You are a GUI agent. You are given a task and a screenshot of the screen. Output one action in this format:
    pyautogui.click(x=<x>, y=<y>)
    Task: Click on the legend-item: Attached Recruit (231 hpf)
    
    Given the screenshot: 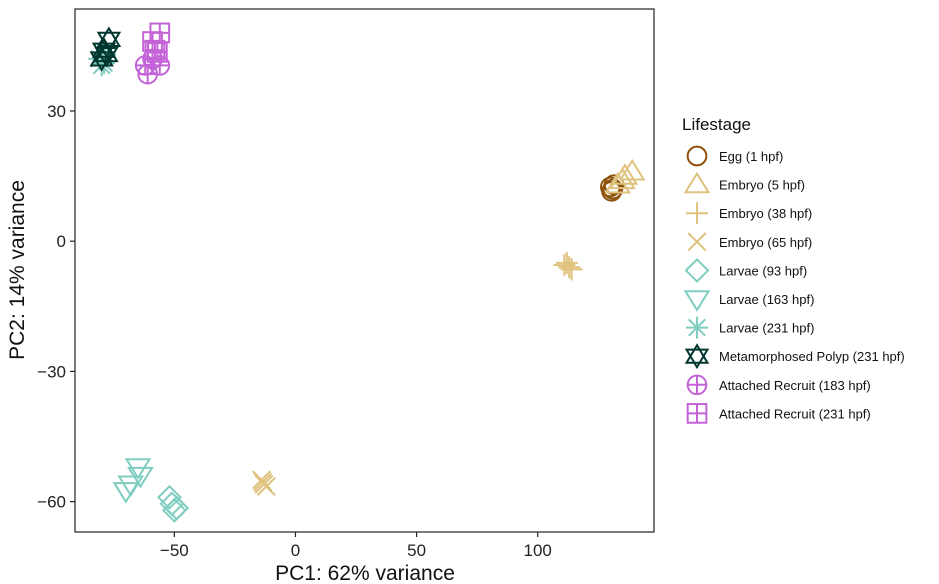 What is the action you would take?
    pyautogui.click(x=778, y=413)
    